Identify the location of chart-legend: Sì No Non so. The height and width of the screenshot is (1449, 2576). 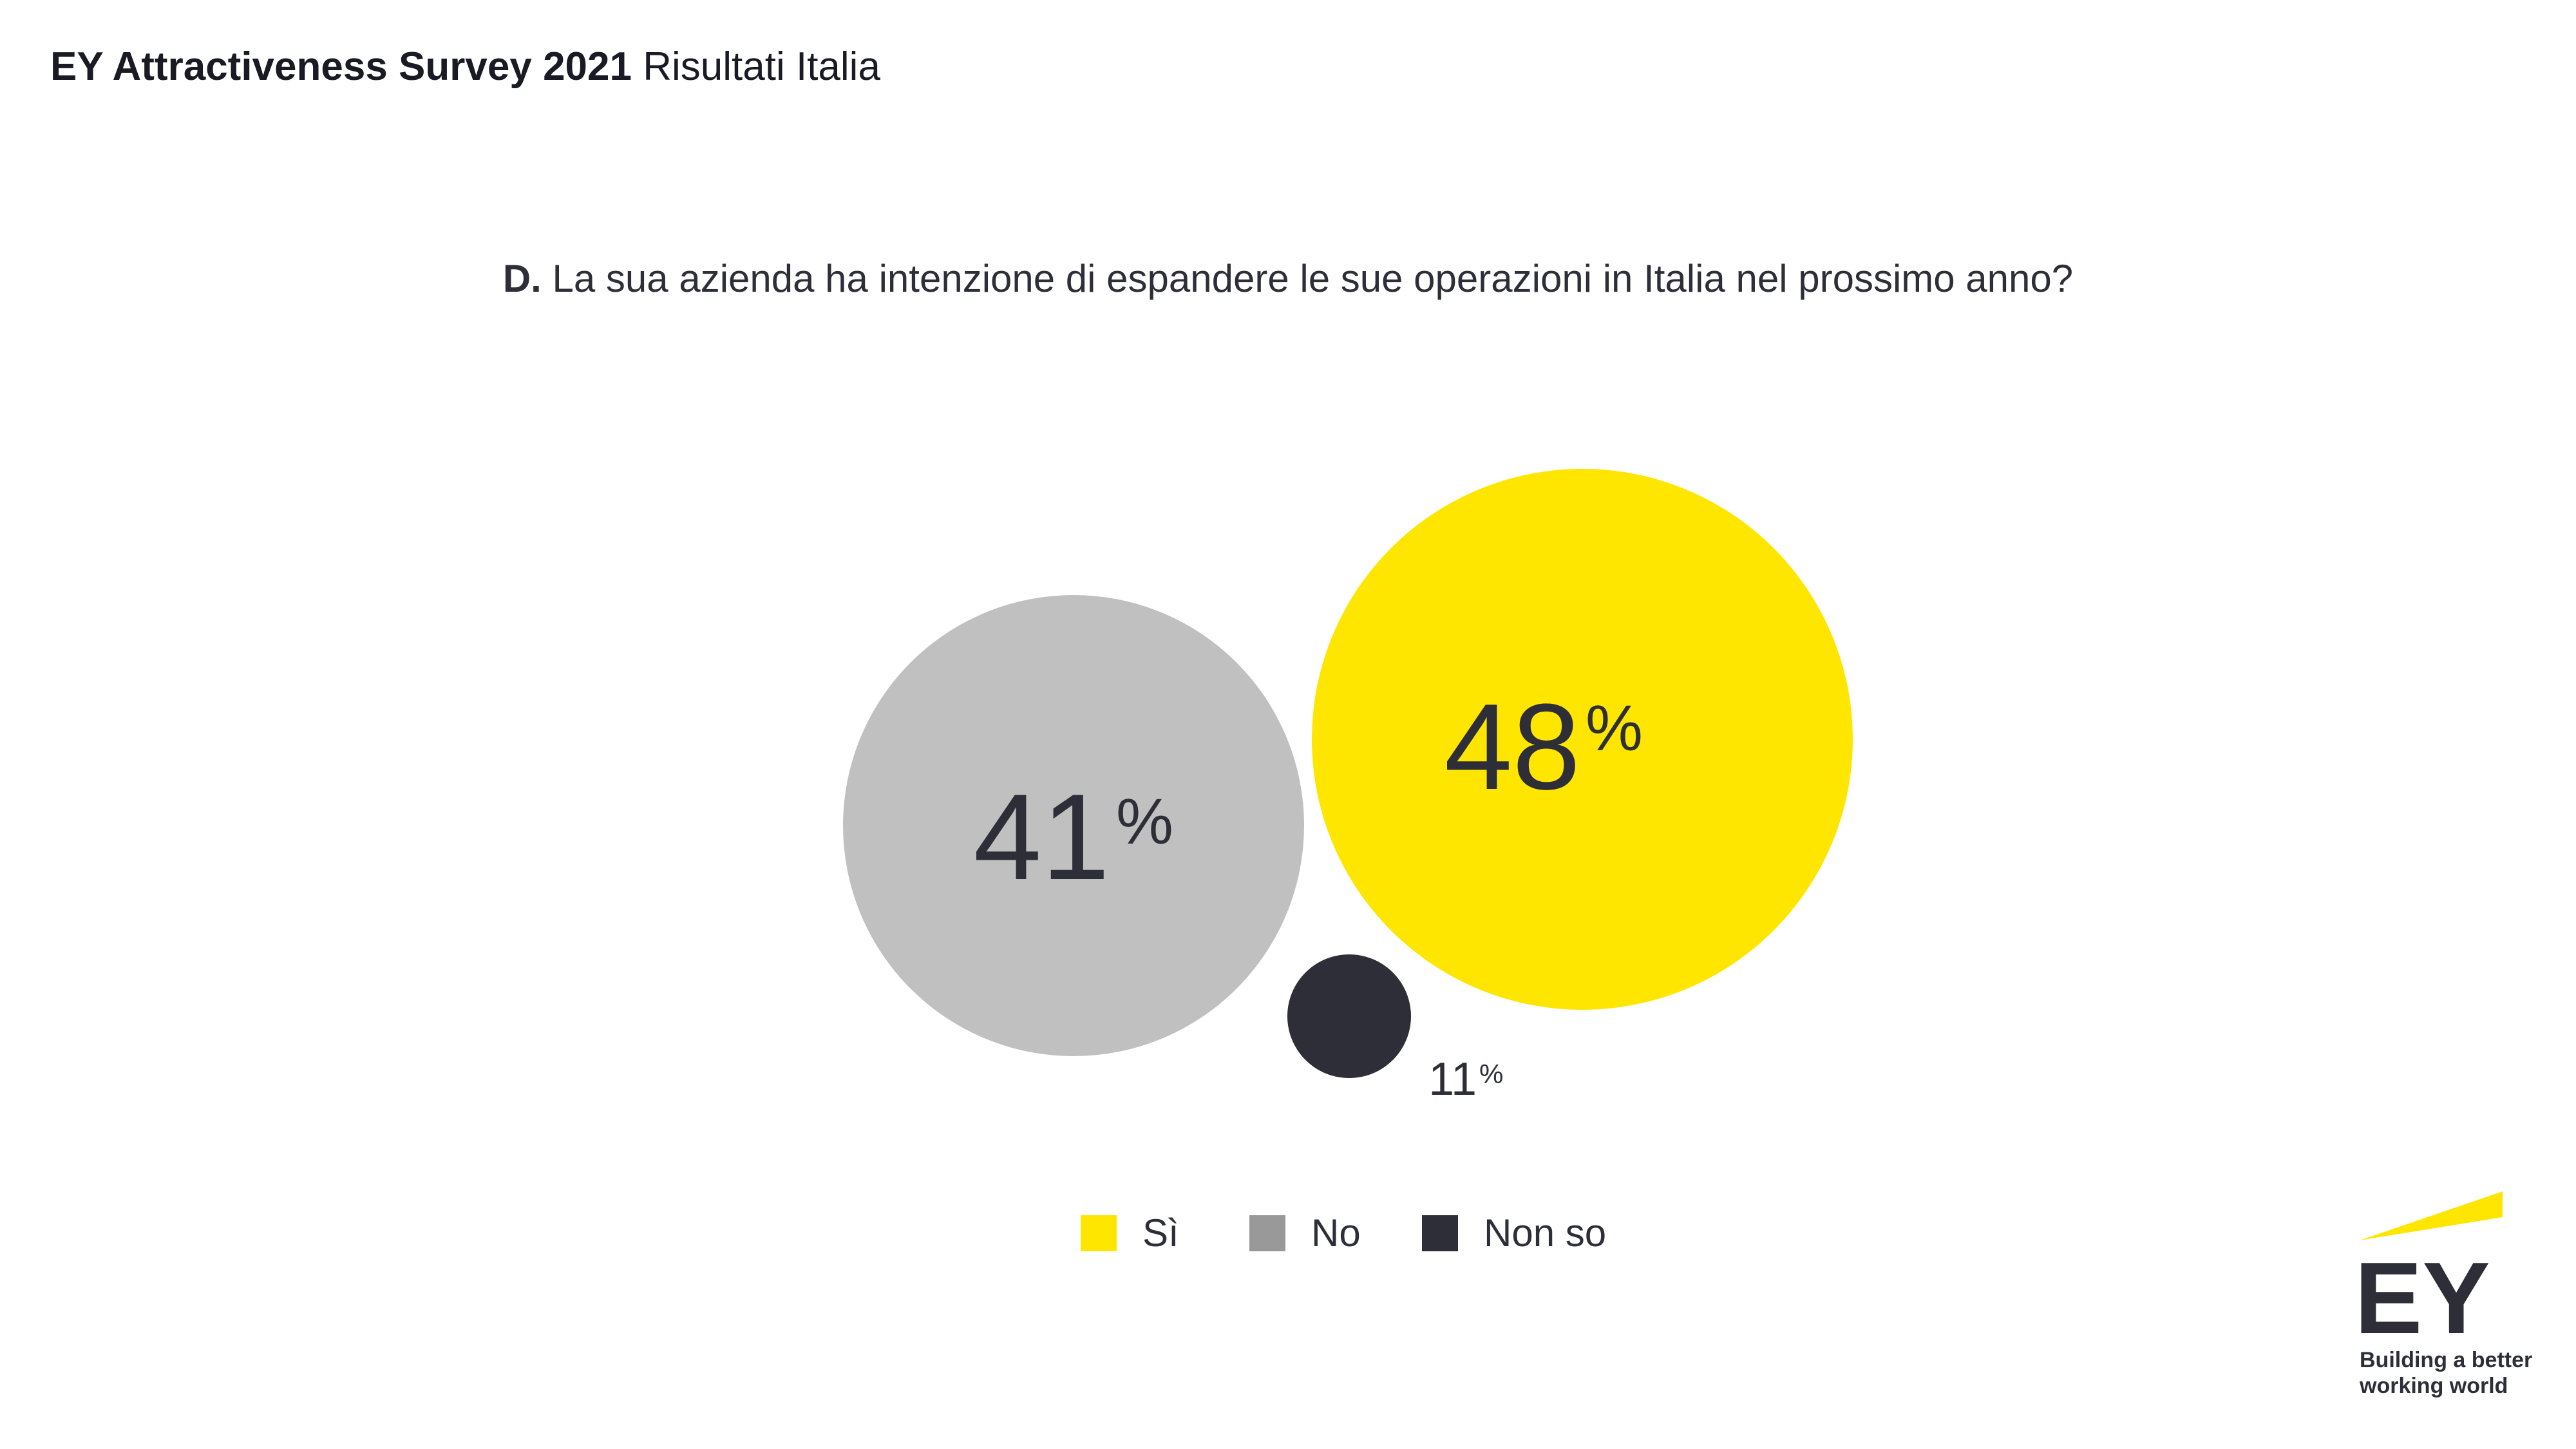
(1288, 1236).